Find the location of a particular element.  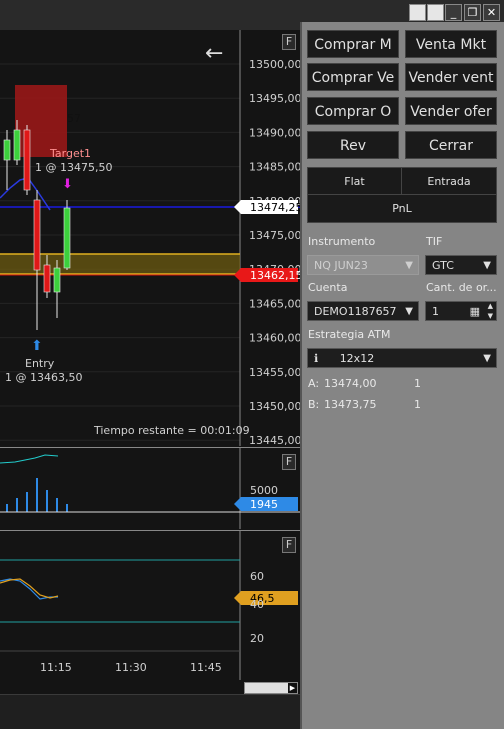

price-tick: 13450,00 is located at coordinates (274, 406).